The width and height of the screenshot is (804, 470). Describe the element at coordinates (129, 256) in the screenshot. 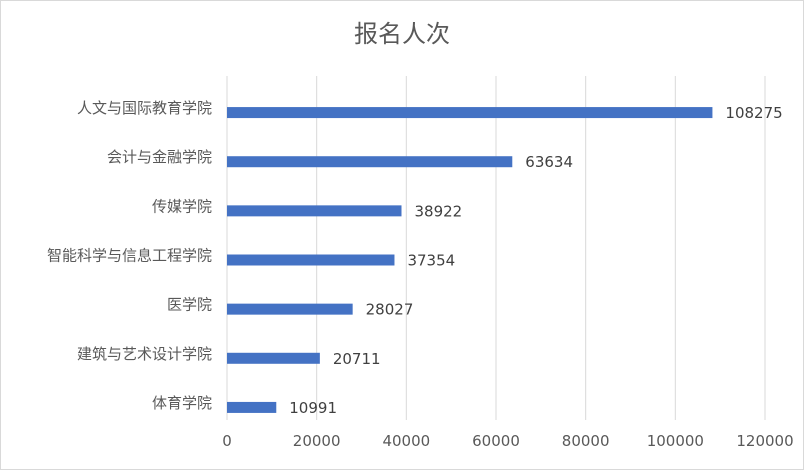

I see `category-label: 智能科学与信息工程学院` at that location.